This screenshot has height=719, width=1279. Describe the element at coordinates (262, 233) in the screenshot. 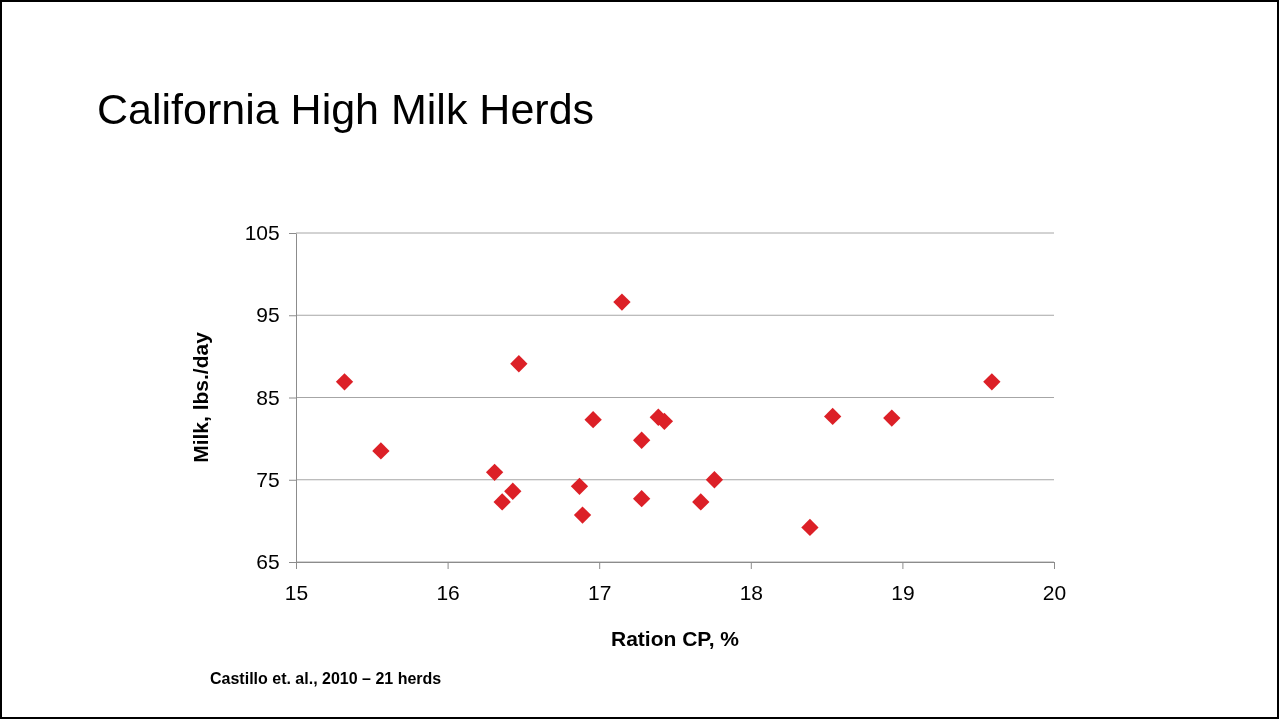

I see `y-tick-label: 105` at that location.